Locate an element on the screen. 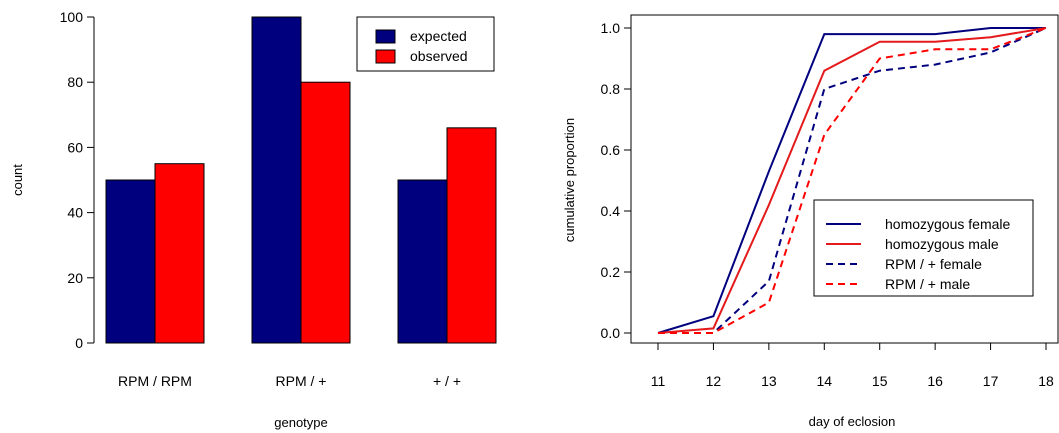 Image resolution: width=1059 pixels, height=433 pixels. y-tick-label: 0.0 is located at coordinates (611, 333).